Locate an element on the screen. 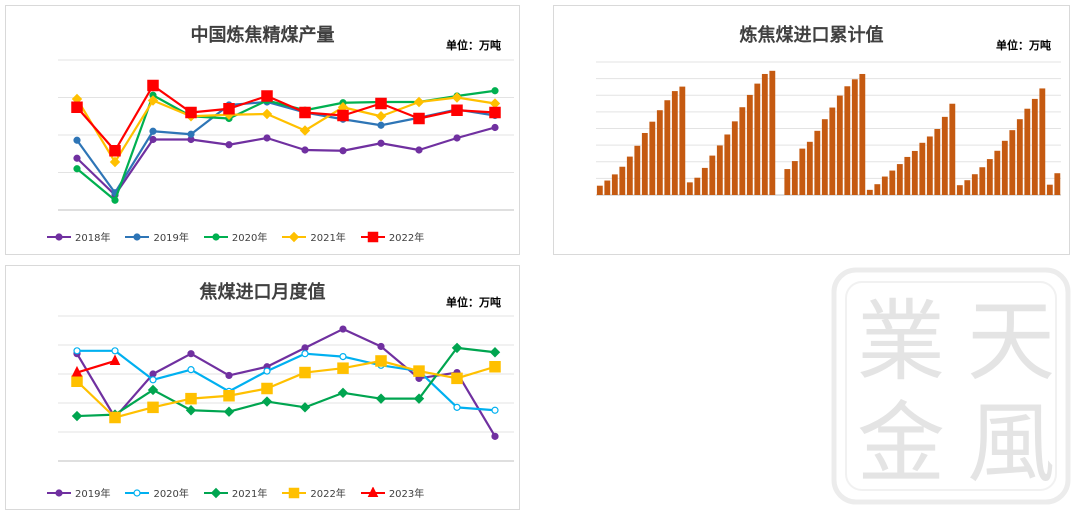 This screenshot has width=1080, height=513. production-line-chart is located at coordinates (286, 135).